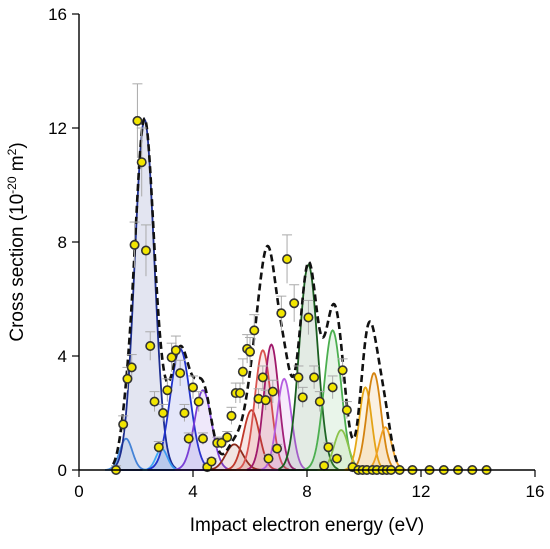 This screenshot has height=549, width=550. Describe the element at coordinates (62, 470) in the screenshot. I see `y-tick-label: 0` at that location.